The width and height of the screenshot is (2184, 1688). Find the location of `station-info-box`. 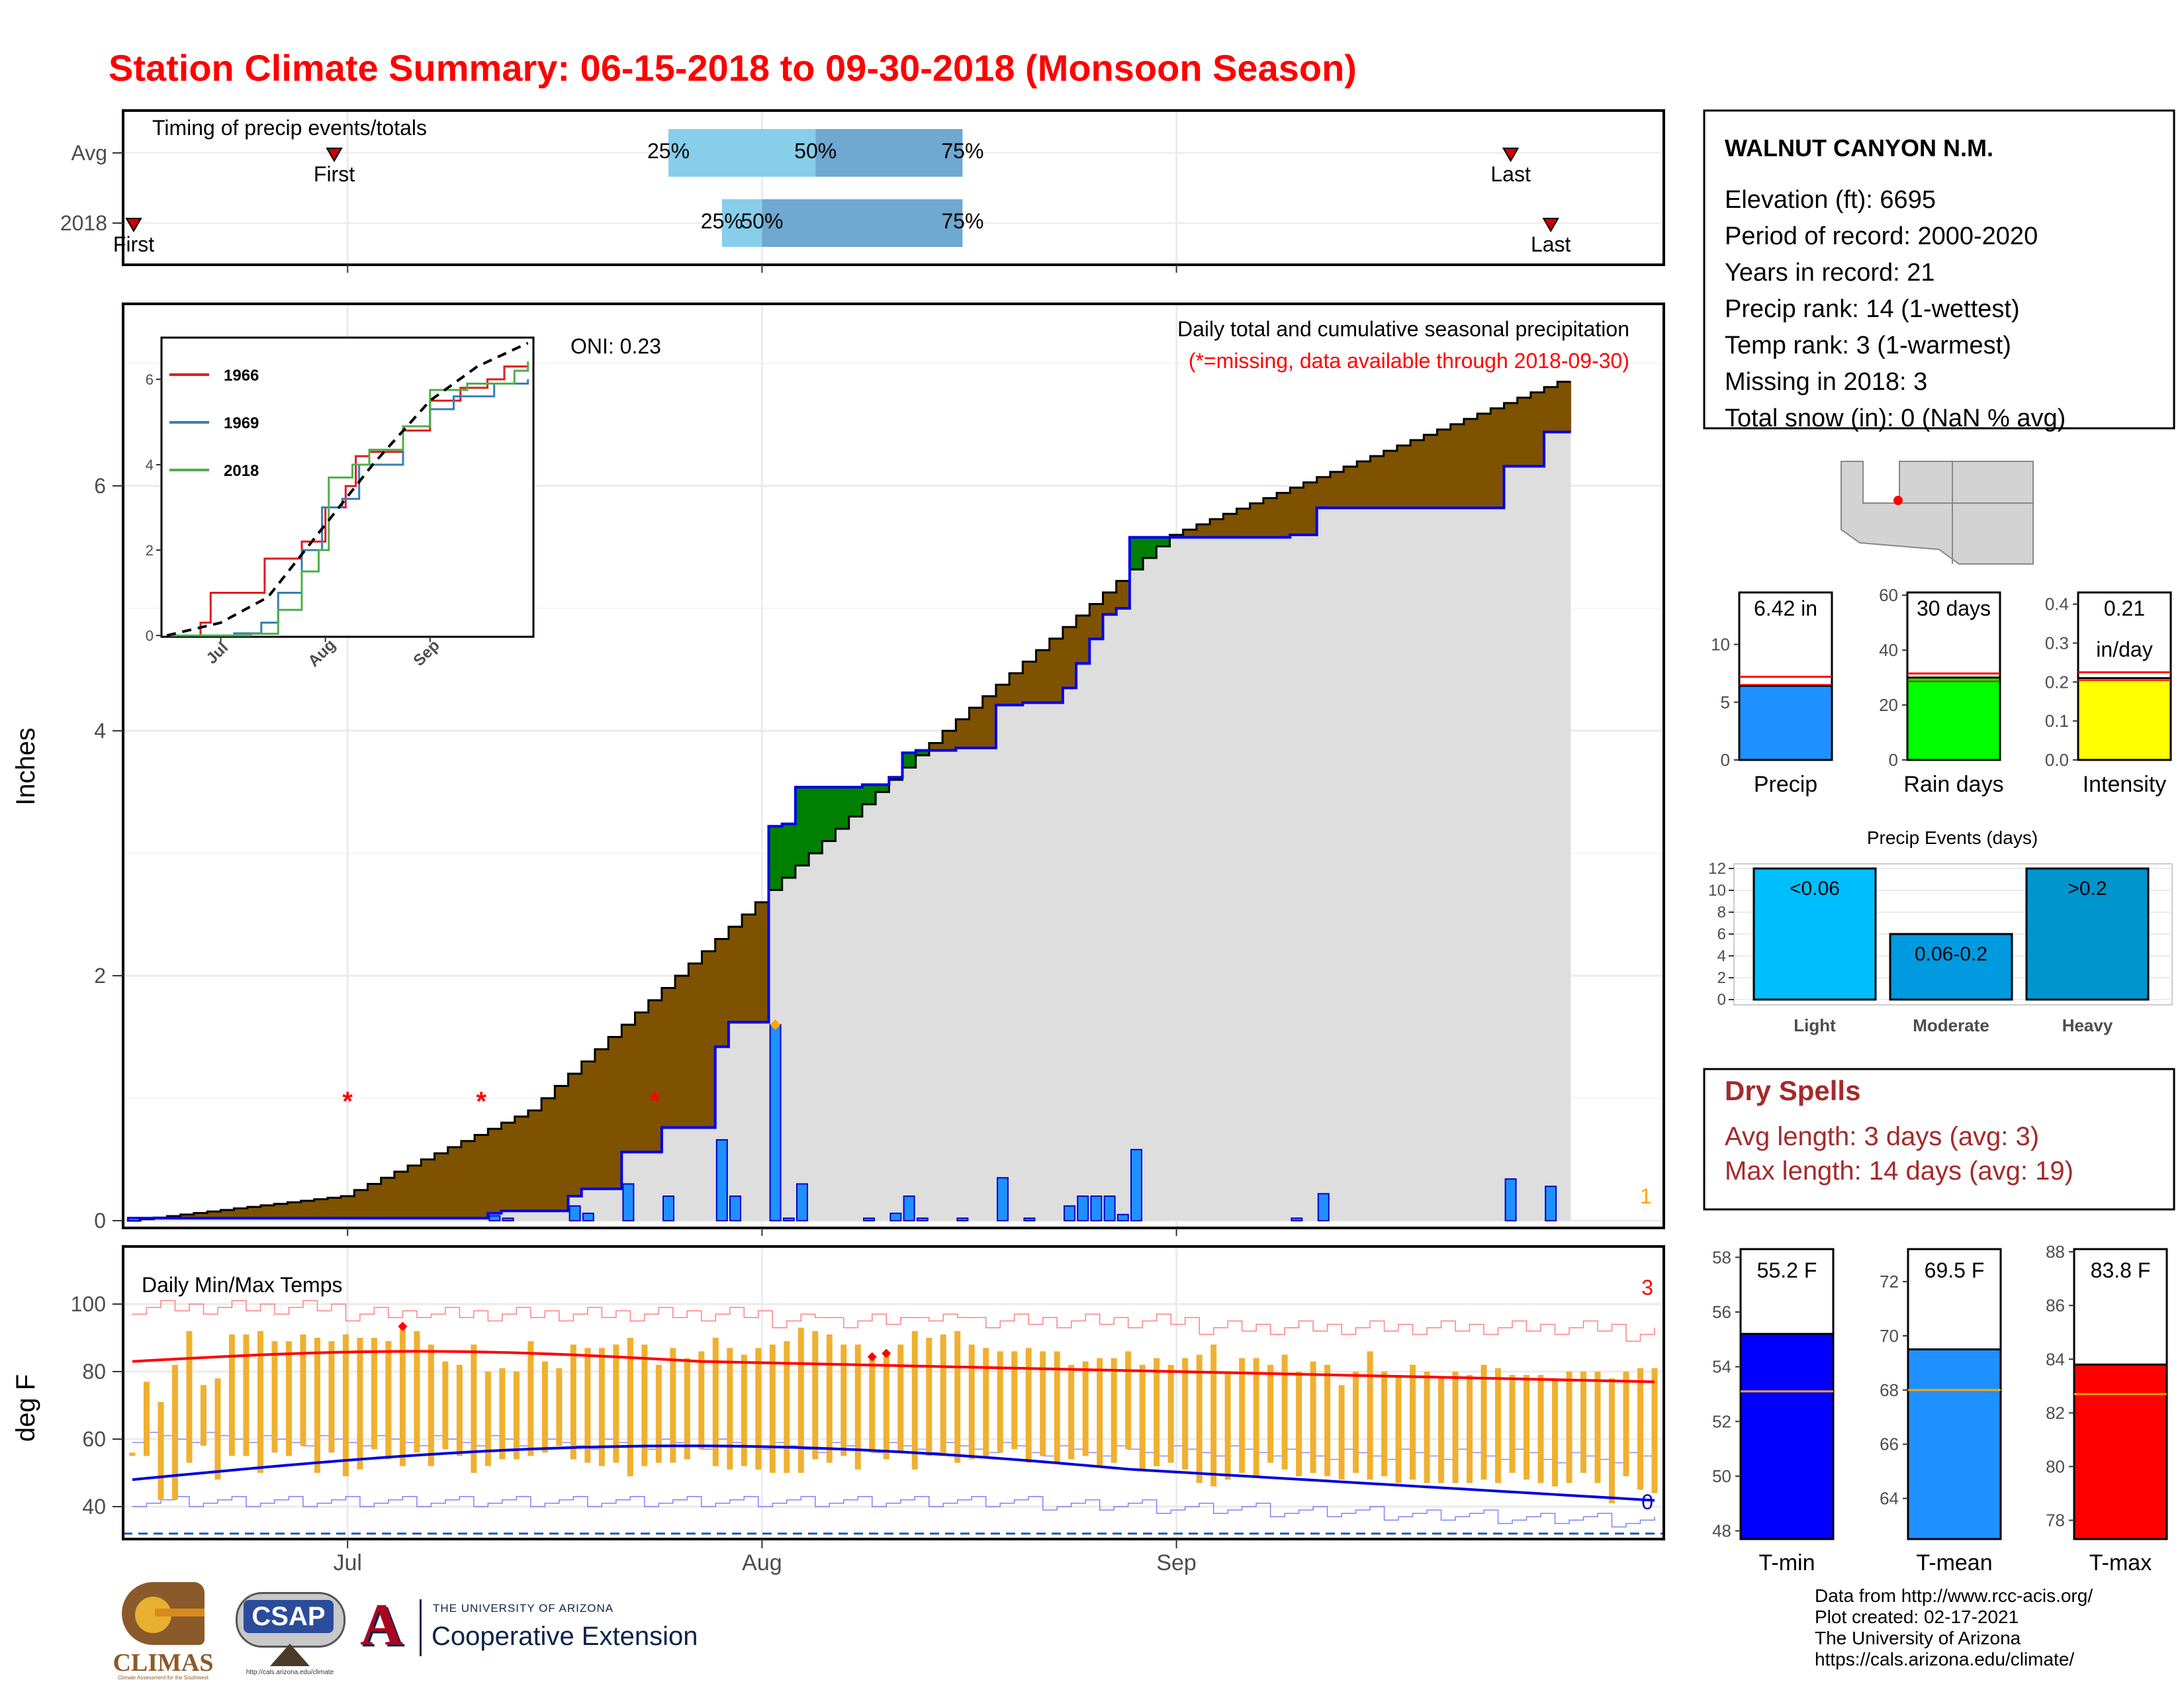

station-info-box is located at coordinates (1939, 269).